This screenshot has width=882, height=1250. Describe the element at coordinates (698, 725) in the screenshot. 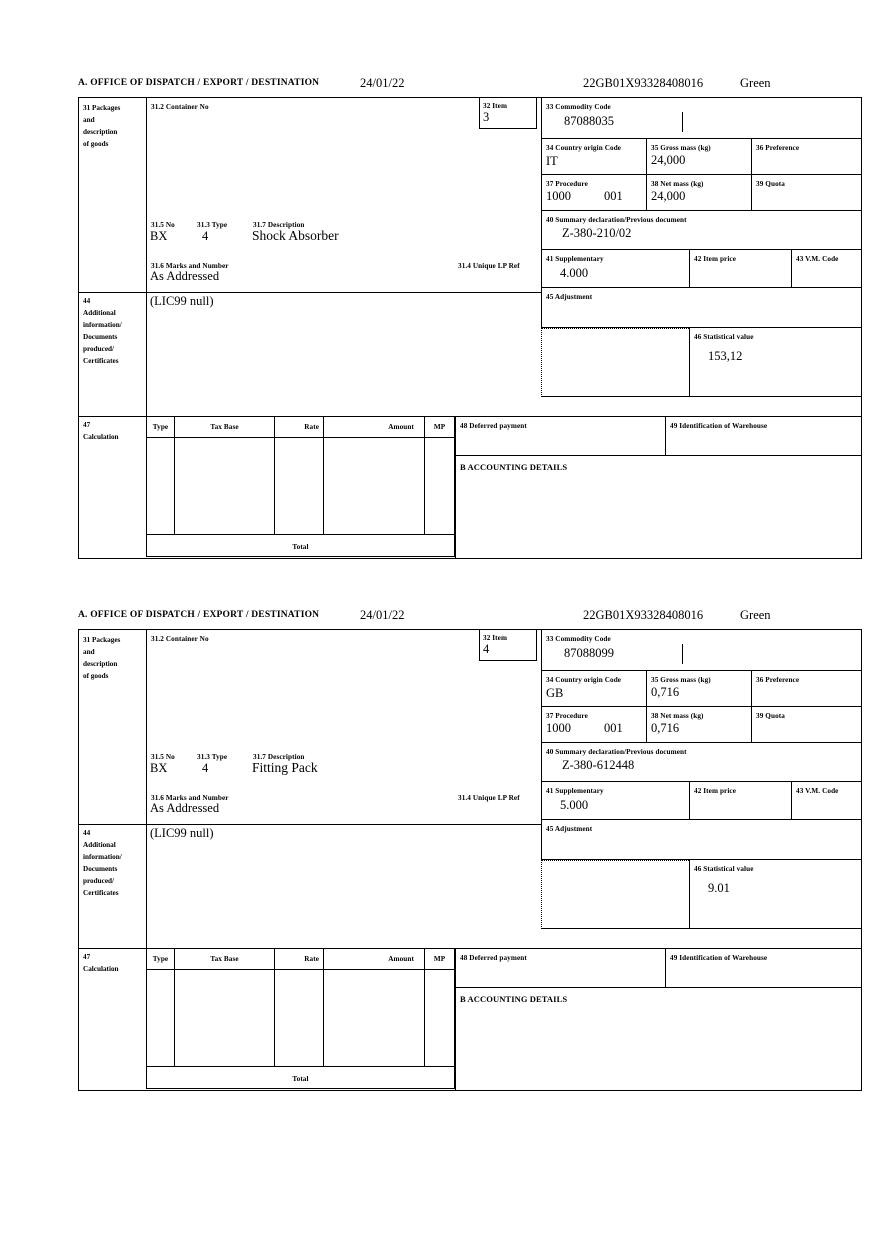

I see `box38-net-mass: 38 Net mass (kg) 0,716` at that location.